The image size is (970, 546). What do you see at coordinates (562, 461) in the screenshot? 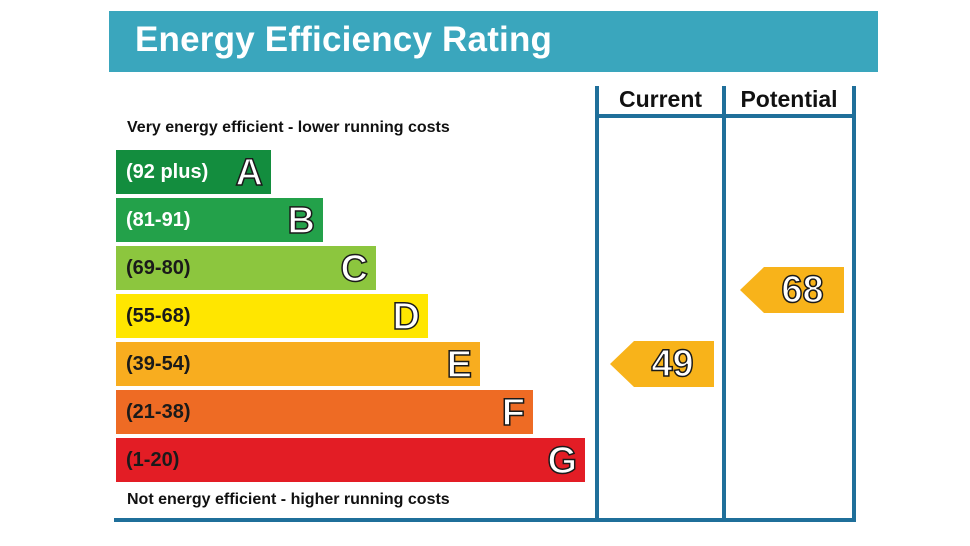
I see `band-letter: G` at bounding box center [562, 461].